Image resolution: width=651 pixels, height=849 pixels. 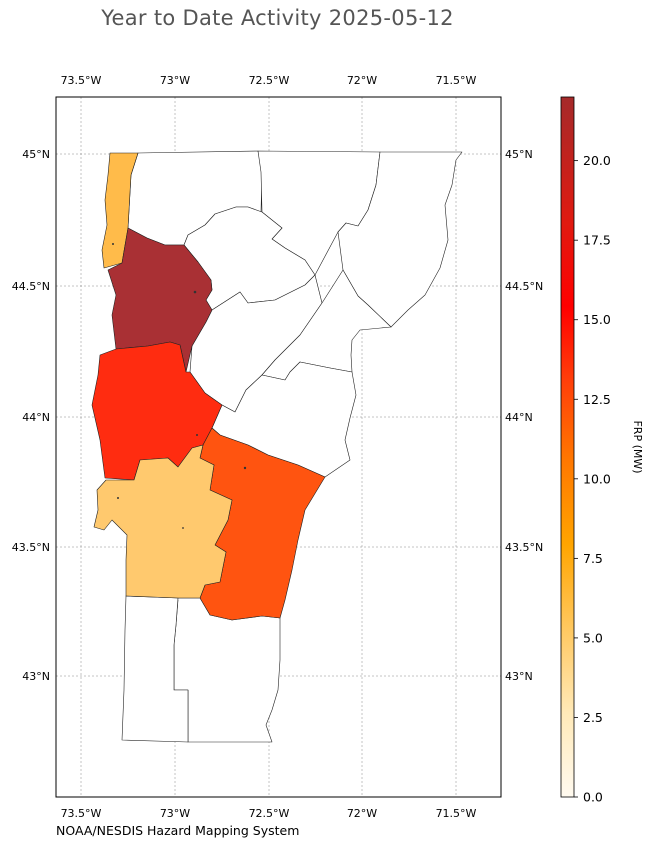 What do you see at coordinates (269, 813) in the screenshot?
I see `longitude-tick-label-bottom: 72.5°W` at bounding box center [269, 813].